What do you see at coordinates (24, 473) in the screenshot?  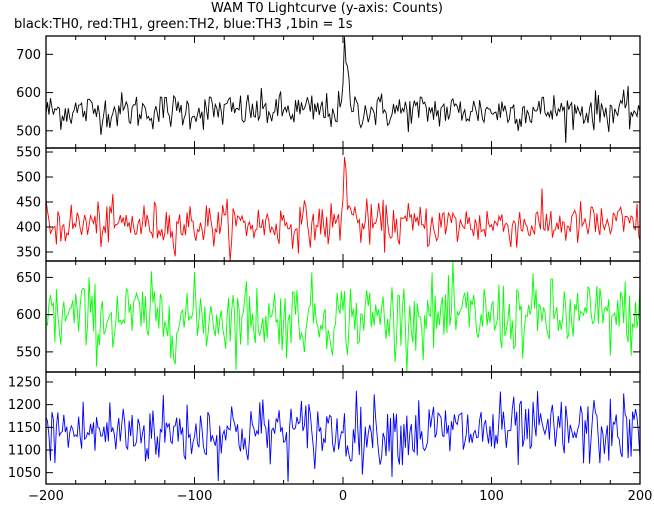 I see `y-tick-label: 1050` at bounding box center [24, 473].